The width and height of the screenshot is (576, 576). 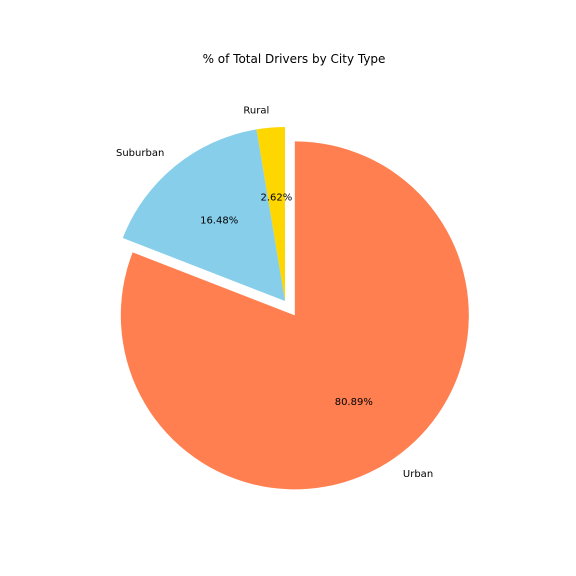 I want to click on pie-category-label-rural: Rural, so click(x=256, y=111).